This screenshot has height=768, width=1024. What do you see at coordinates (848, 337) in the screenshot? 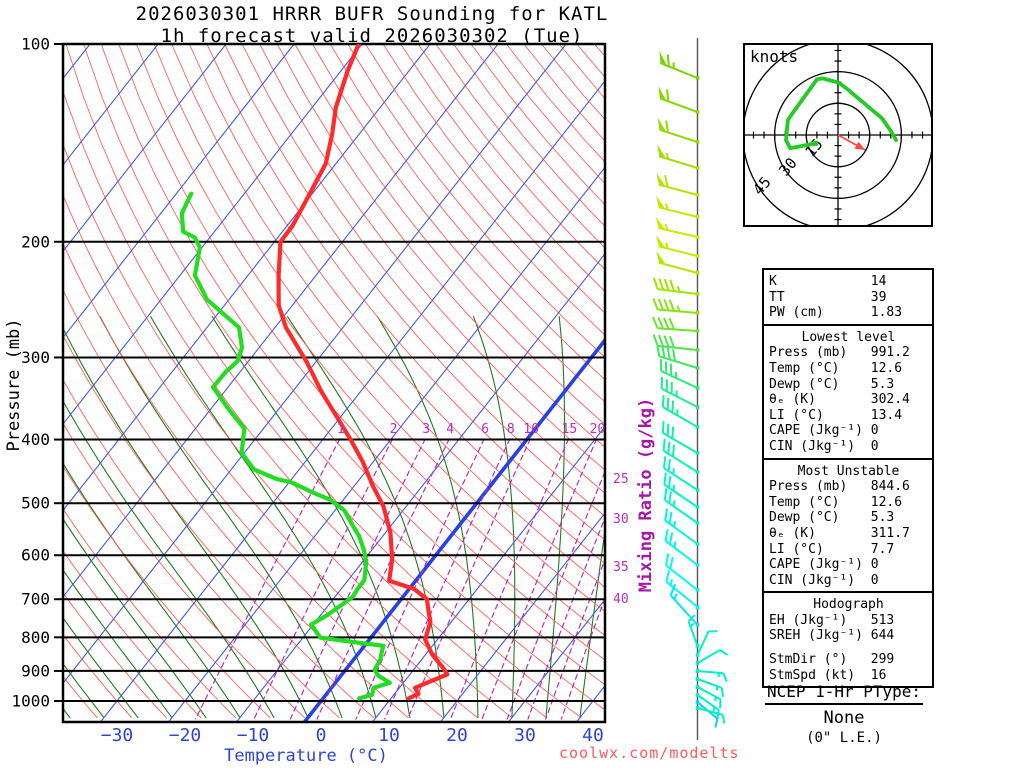
I see `stats-section-header: Lowest level` at bounding box center [848, 337].